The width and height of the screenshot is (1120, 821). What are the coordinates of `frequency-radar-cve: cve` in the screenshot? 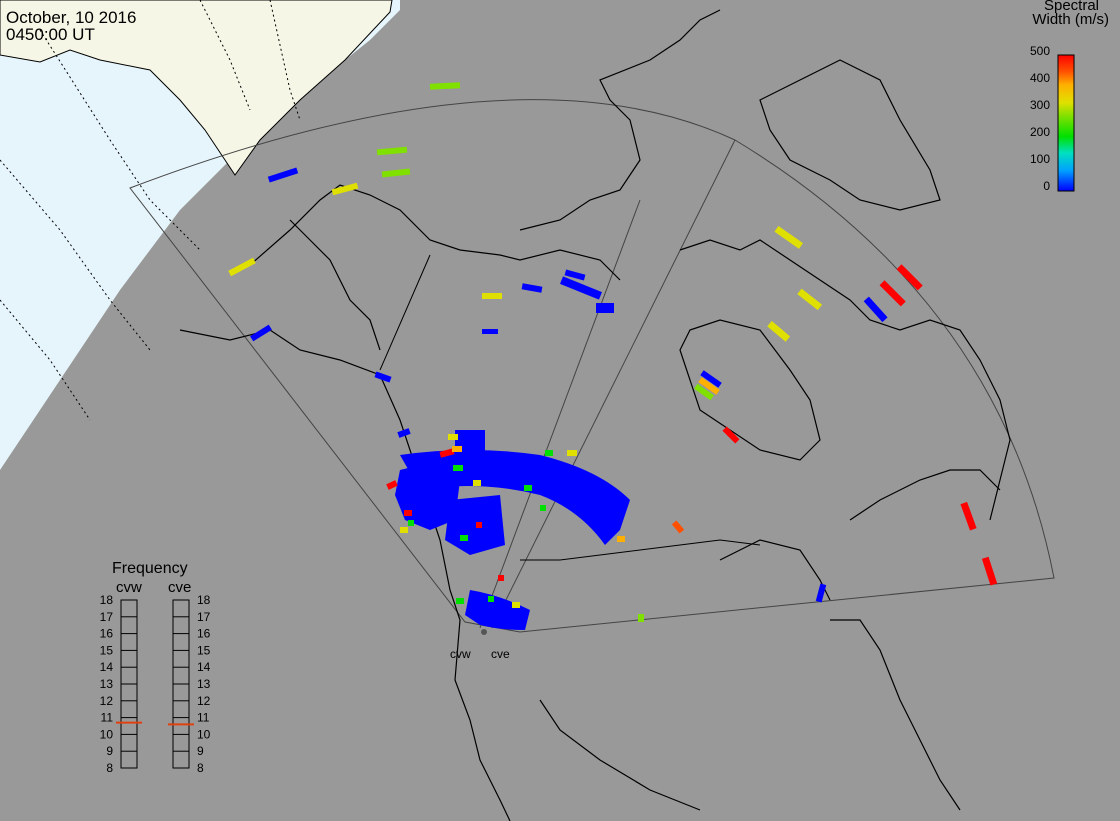 It's located at (180, 587).